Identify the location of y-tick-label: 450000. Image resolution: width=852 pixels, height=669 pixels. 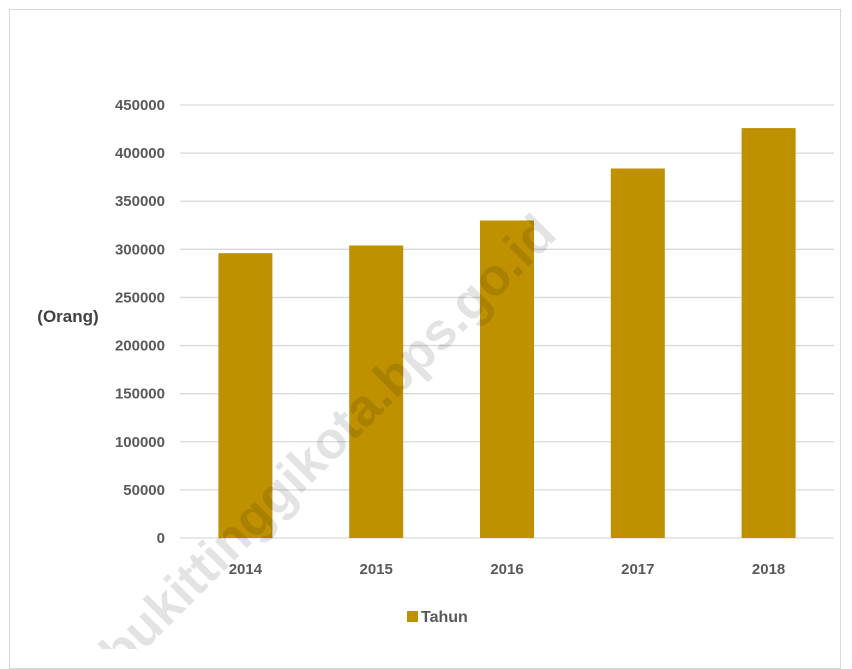
(140, 105).